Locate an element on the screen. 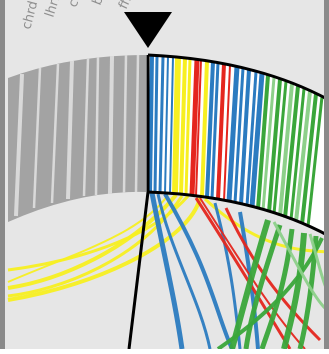  outer-label-group: ffh borg chrf lhrf chrd is located at coordinates (78, 15).